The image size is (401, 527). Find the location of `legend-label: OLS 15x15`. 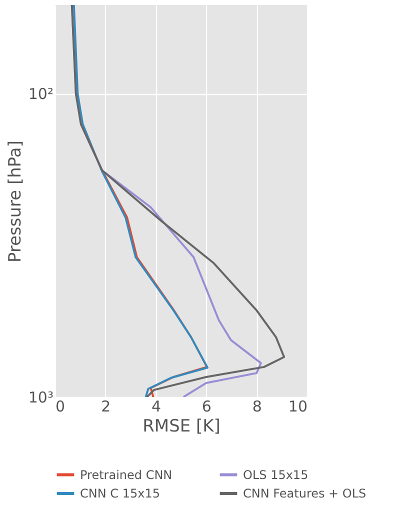

legend-label: OLS 15x15 is located at coordinates (275, 475).